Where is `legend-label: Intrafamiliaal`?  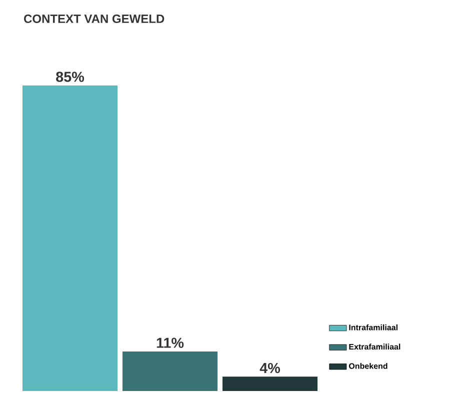 legend-label: Intrafamiliaal is located at coordinates (373, 327).